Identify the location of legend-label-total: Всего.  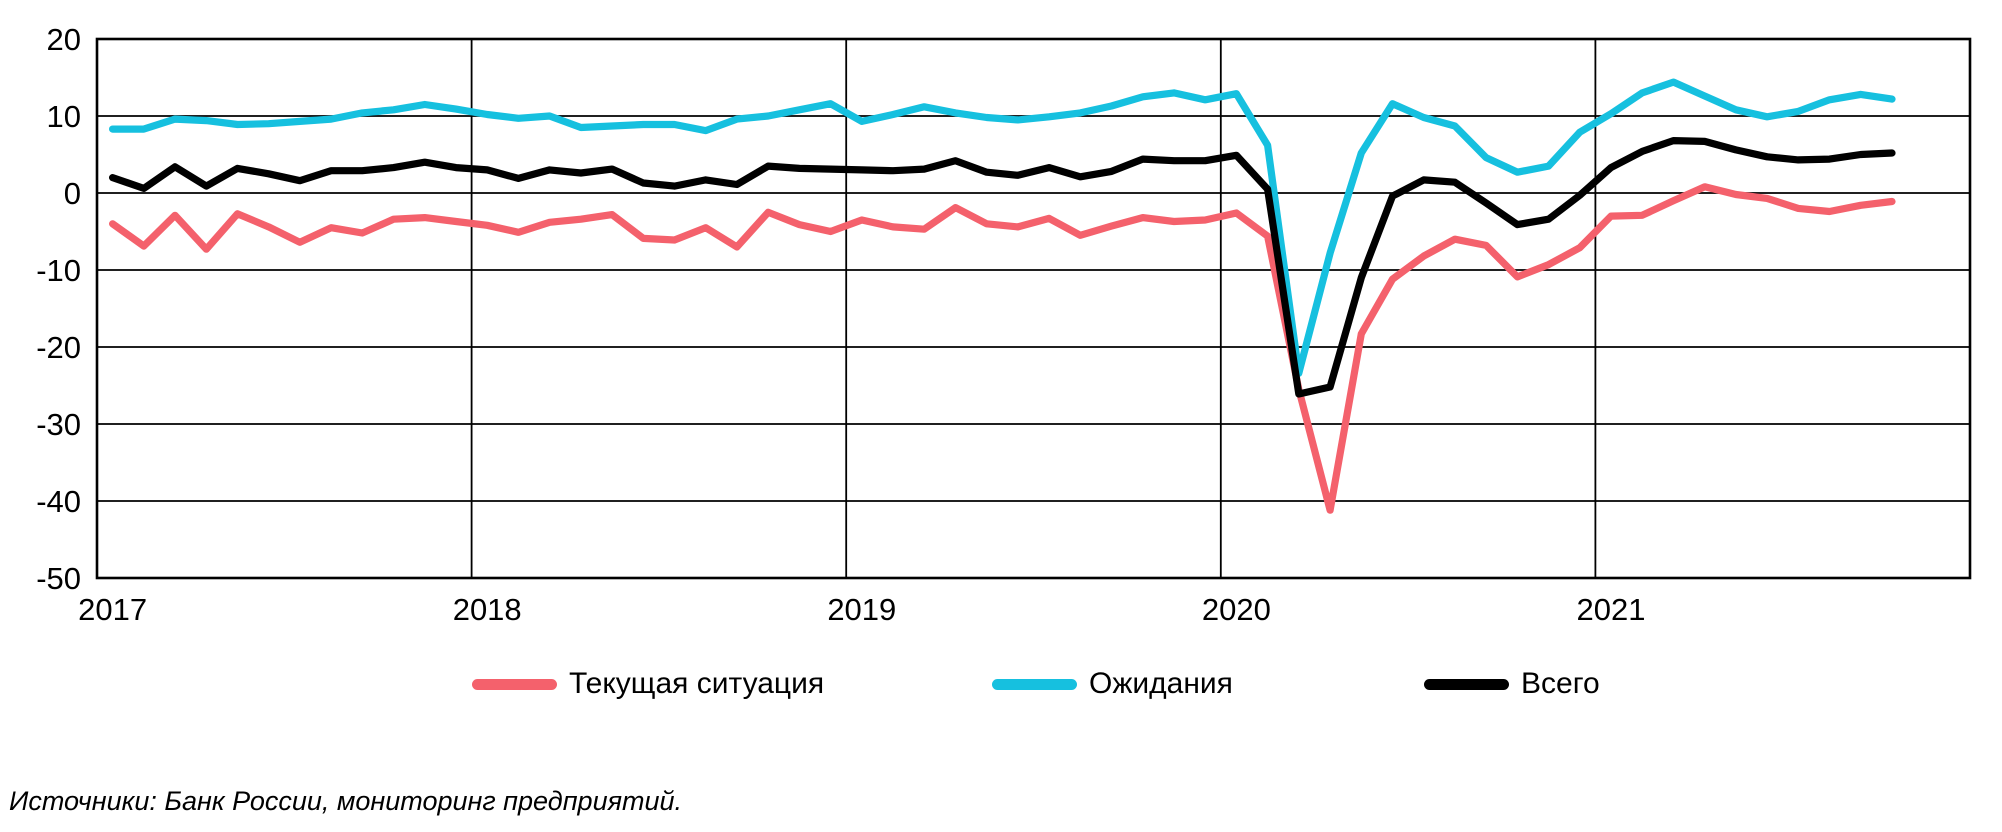
(1560, 683).